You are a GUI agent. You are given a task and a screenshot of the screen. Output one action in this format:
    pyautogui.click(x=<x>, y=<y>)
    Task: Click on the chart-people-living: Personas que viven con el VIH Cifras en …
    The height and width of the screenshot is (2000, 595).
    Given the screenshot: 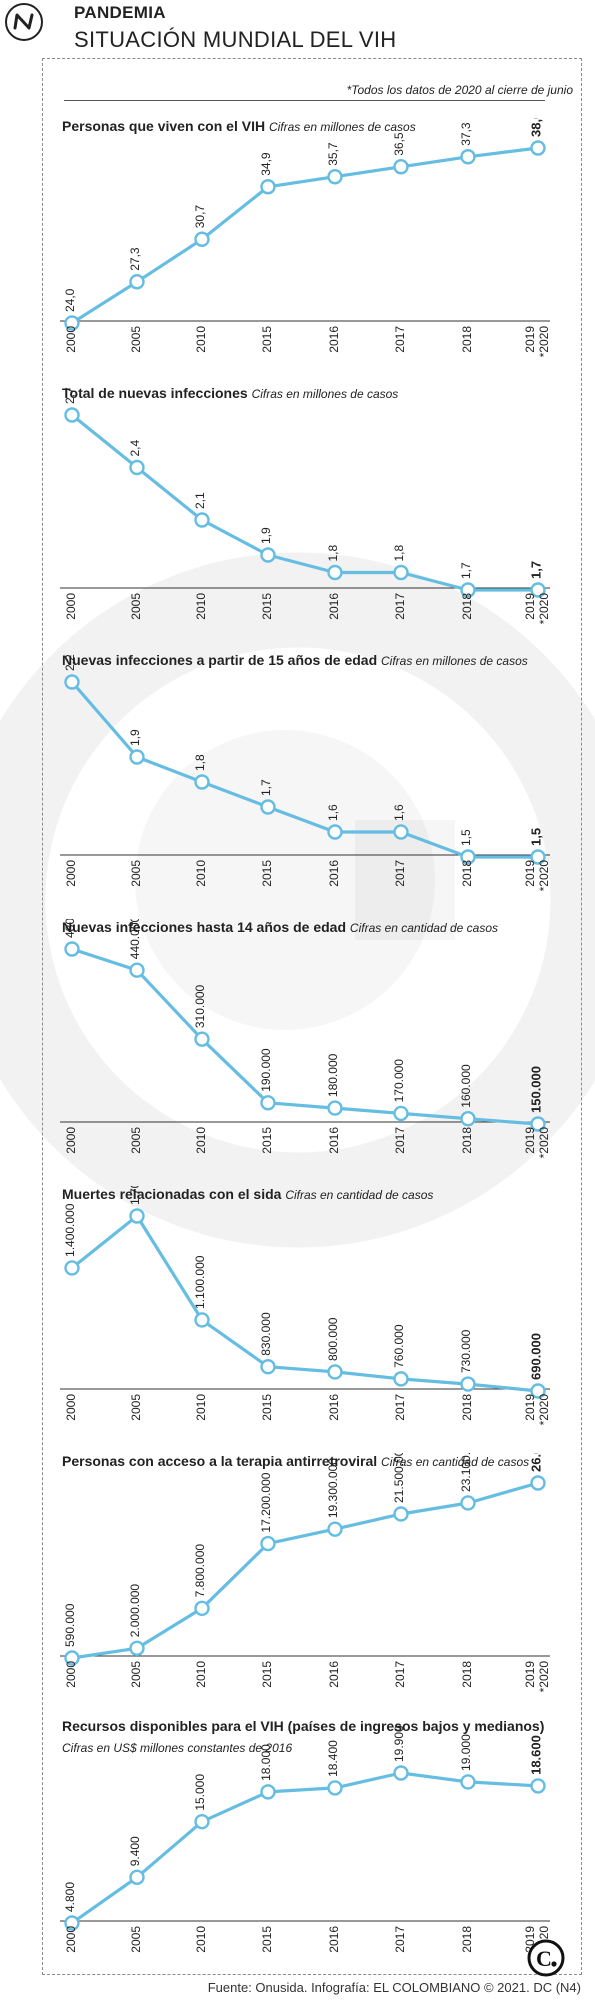 What is the action you would take?
    pyautogui.click(x=312, y=250)
    